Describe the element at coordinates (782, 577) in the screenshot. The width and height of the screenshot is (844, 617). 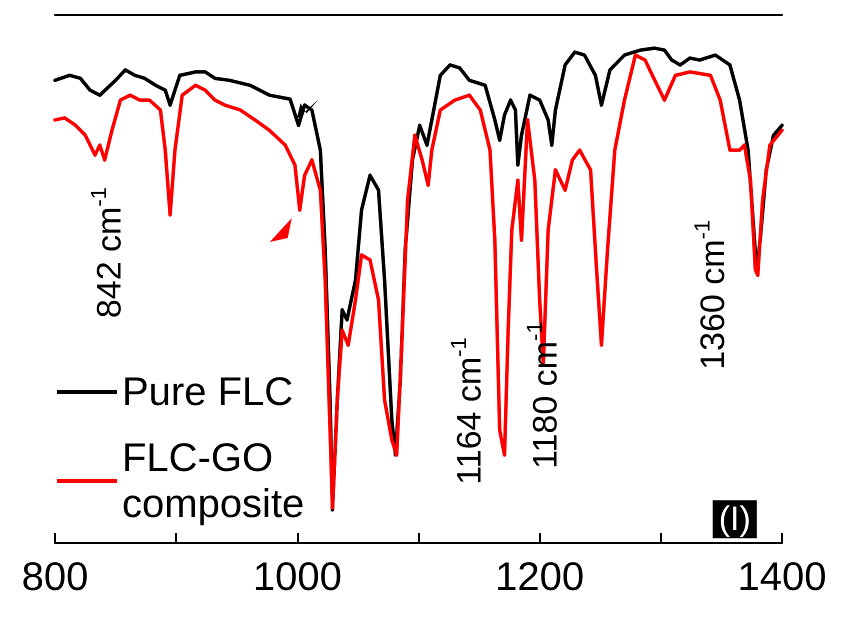
I see `x-tick-label: 1400` at that location.